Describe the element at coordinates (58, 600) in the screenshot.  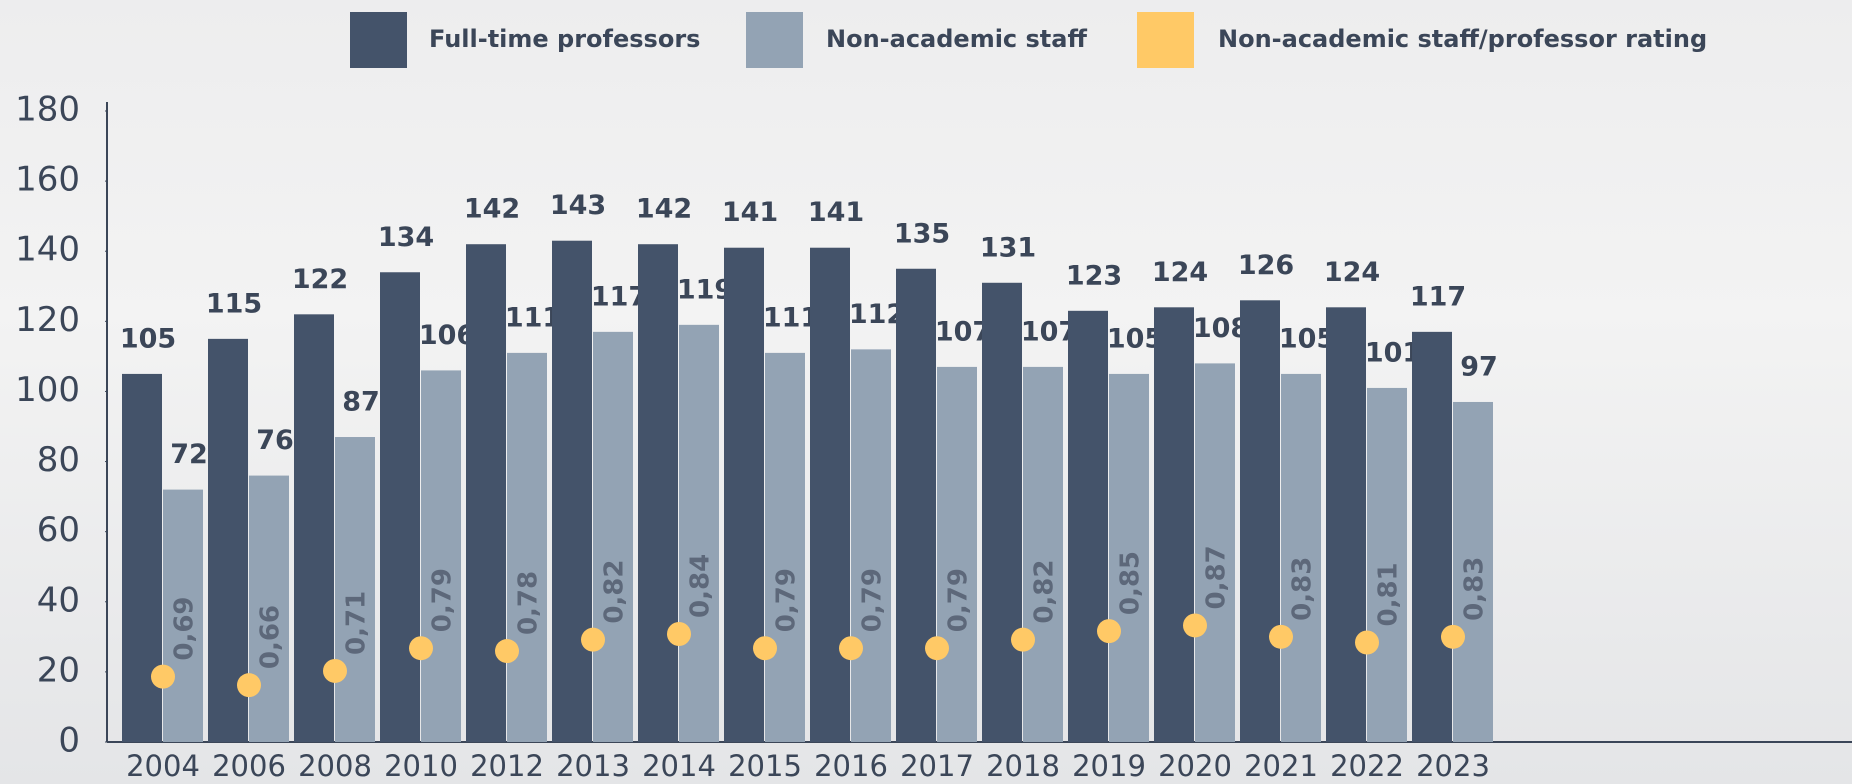
I see `y-tick-label: 40` at that location.